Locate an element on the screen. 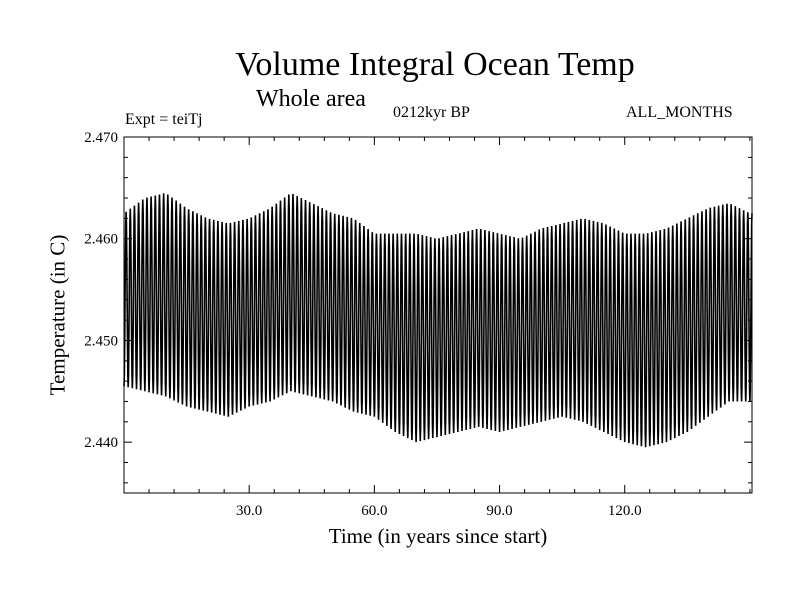  y-tick-label: 2.460 is located at coordinates (101, 240).